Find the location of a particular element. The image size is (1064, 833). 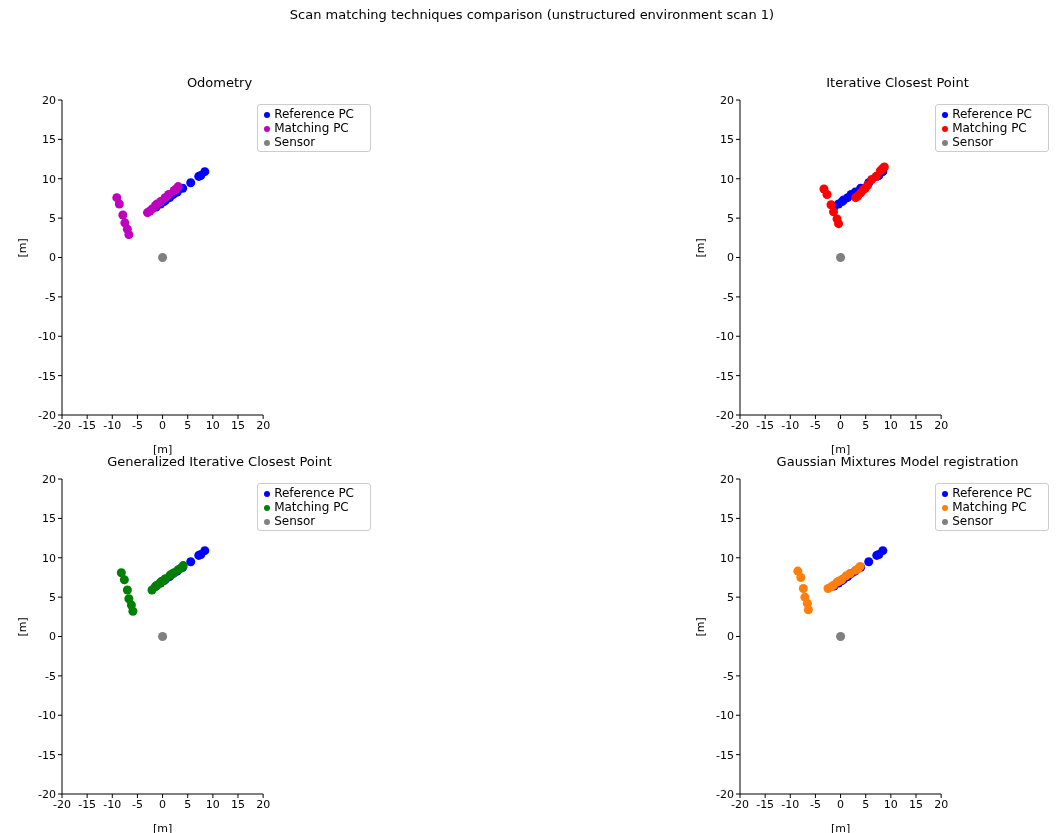

chart-title: Generalized Iterative Closest Point is located at coordinates (219, 462).